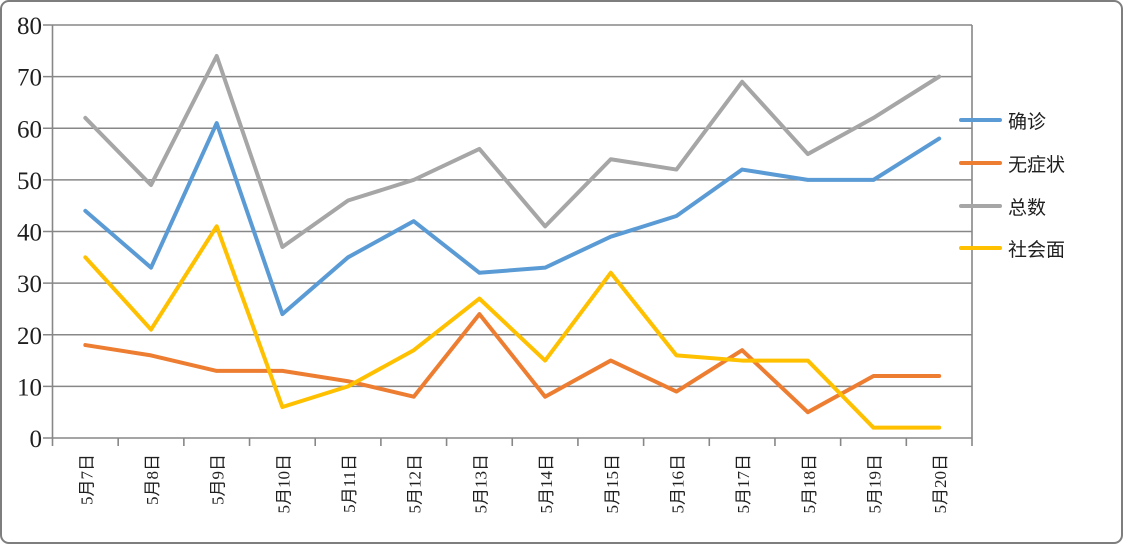 The width and height of the screenshot is (1123, 544). I want to click on x-axis-tick-label: 5月20日, so click(940, 484).